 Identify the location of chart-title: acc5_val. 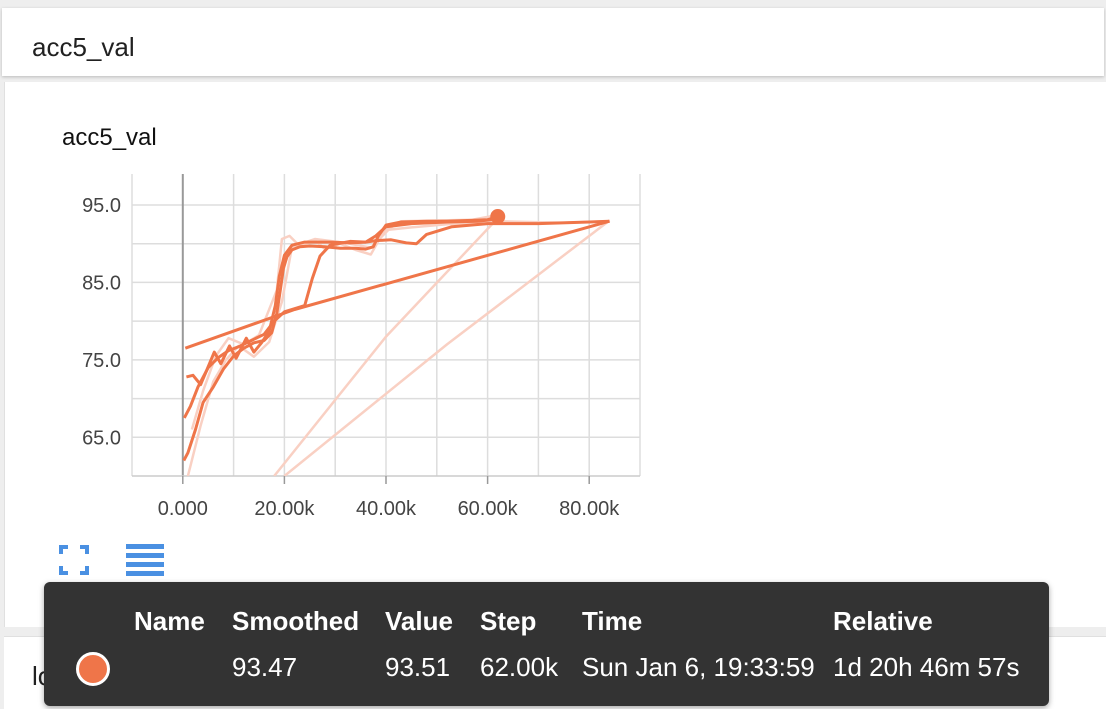
(109, 137).